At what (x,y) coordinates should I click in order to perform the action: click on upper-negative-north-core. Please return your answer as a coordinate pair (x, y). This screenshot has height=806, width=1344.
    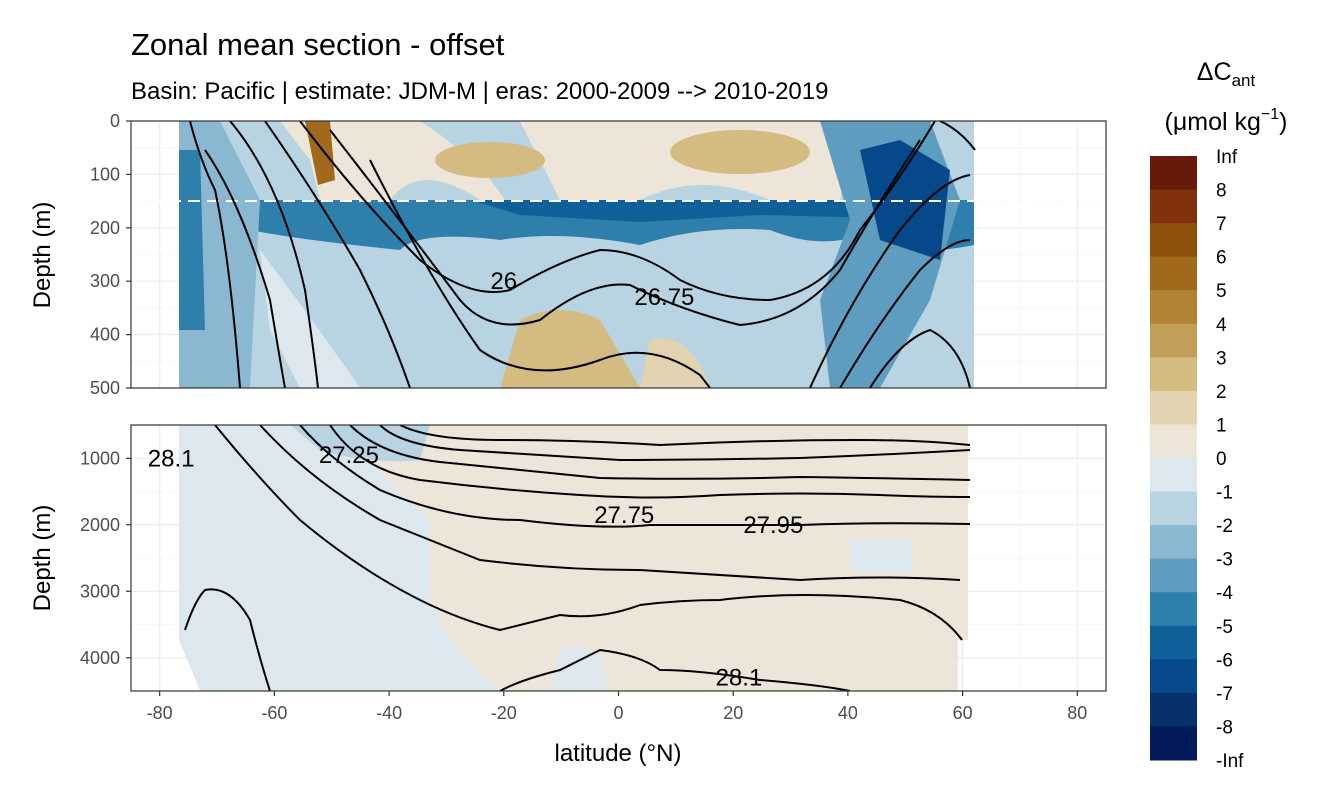
    Looking at the image, I should click on (905, 200).